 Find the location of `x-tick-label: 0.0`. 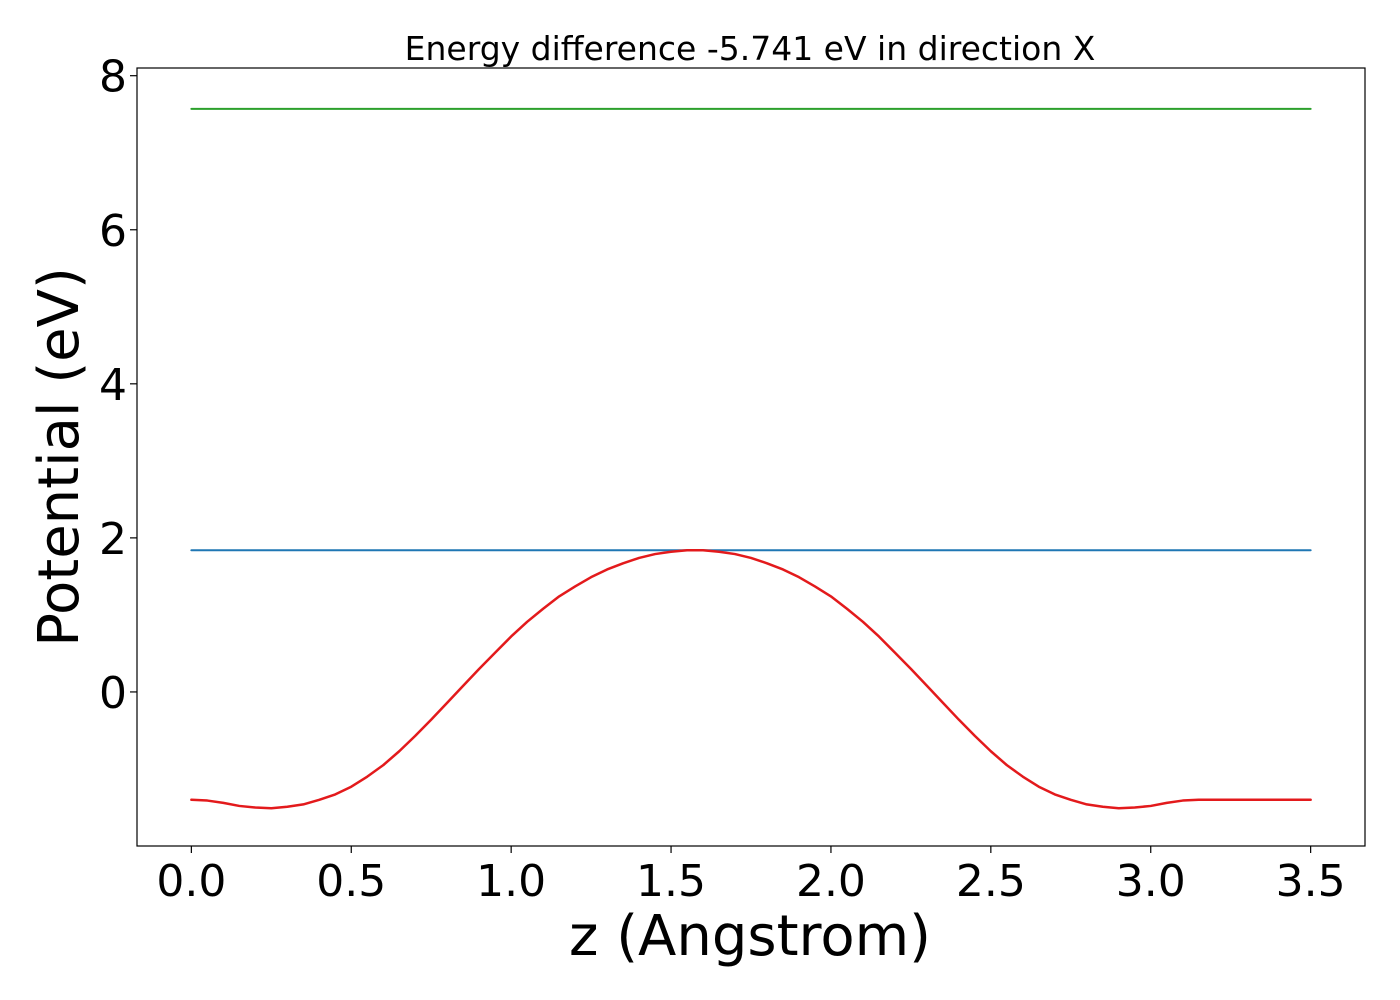

x-tick-label: 0.0 is located at coordinates (191, 881).